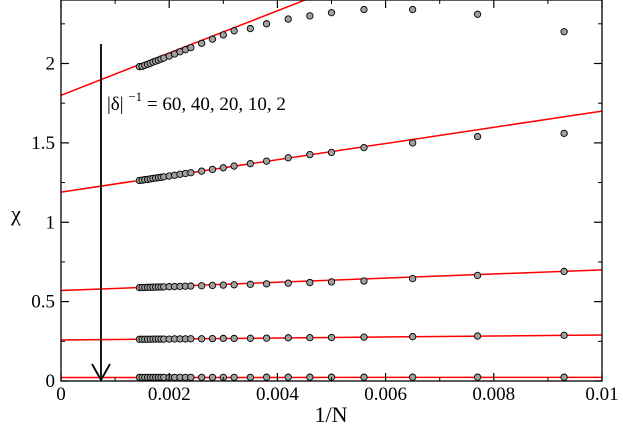 The height and width of the screenshot is (429, 623). What do you see at coordinates (277, 394) in the screenshot?
I see `x-tick-label: 0.004` at bounding box center [277, 394].